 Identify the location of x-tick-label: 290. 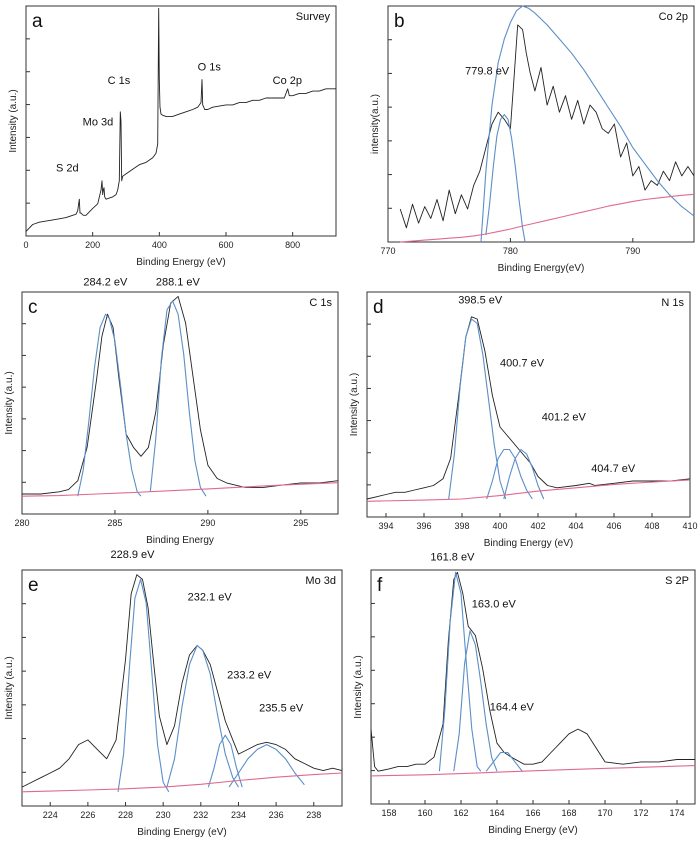
(207, 523).